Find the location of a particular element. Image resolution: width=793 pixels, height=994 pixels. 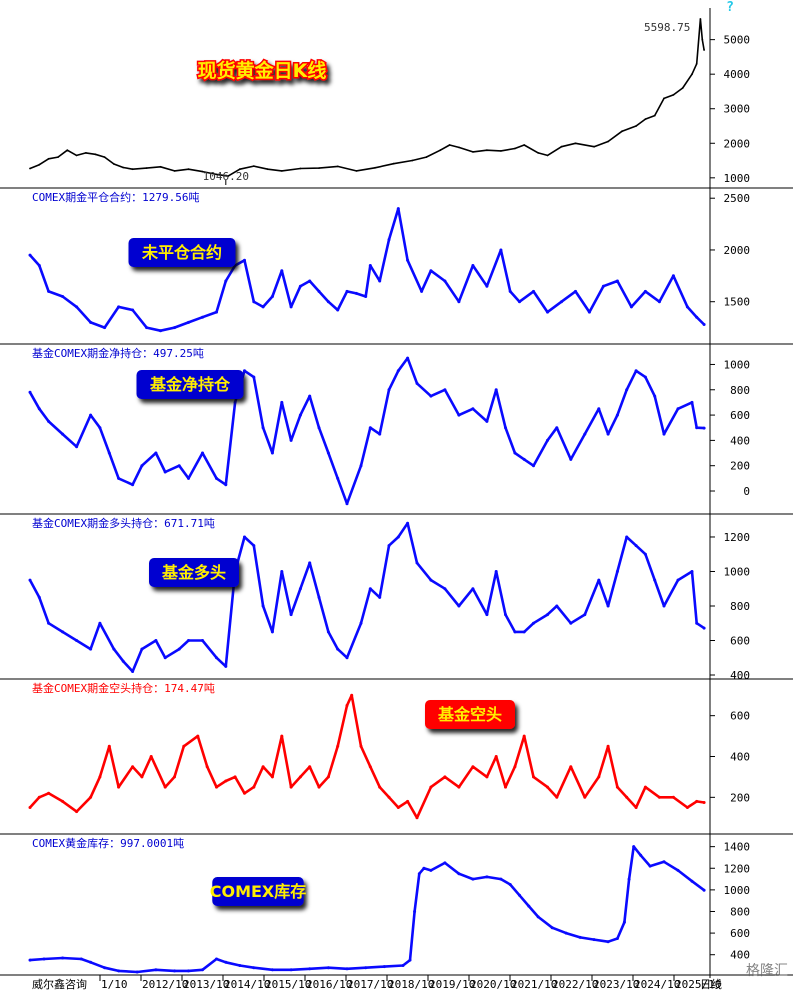

source-label: 威尔鑫咨询 is located at coordinates (59, 983).